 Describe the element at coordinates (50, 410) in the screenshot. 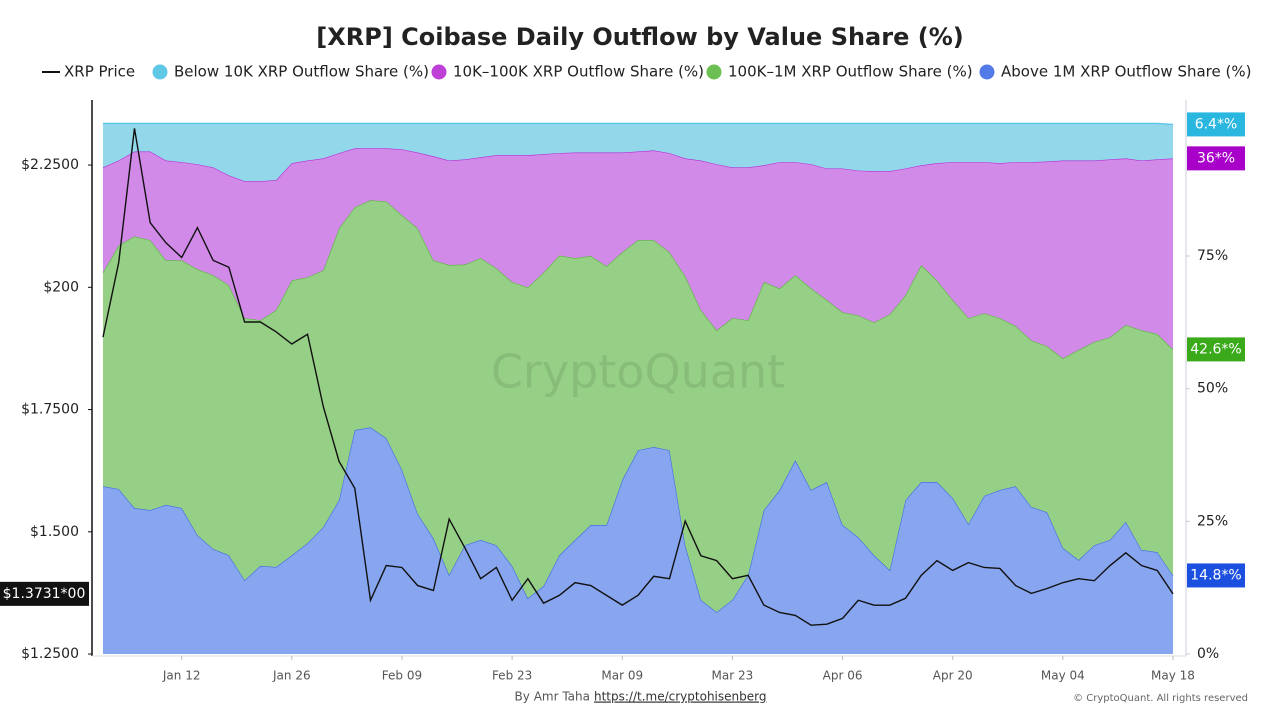

I see `y-tick-label: $1.7500` at that location.